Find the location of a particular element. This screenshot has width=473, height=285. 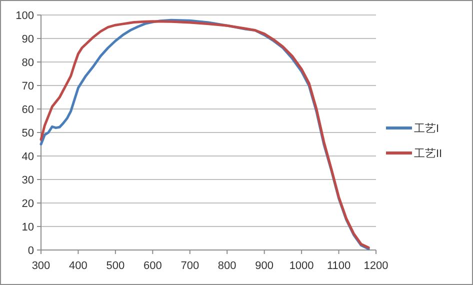

y-tick-label: 80 is located at coordinates (28, 63).